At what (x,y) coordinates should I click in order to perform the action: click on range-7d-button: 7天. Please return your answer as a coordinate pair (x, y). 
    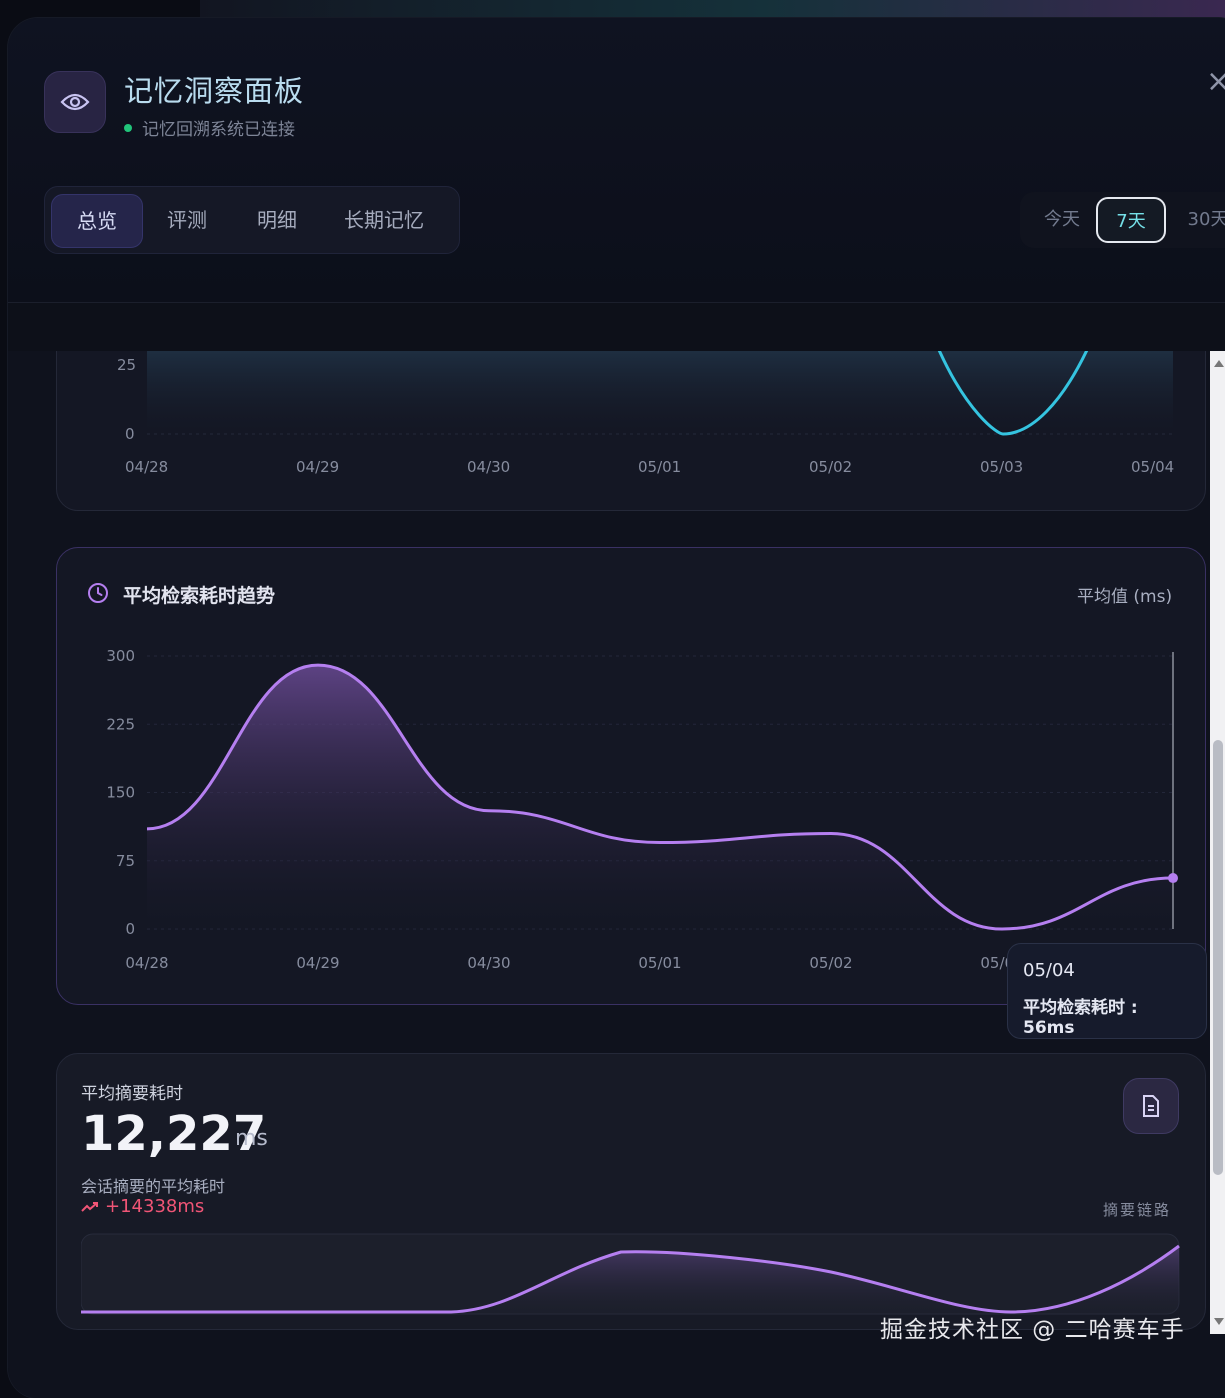
    Looking at the image, I should click on (1131, 220).